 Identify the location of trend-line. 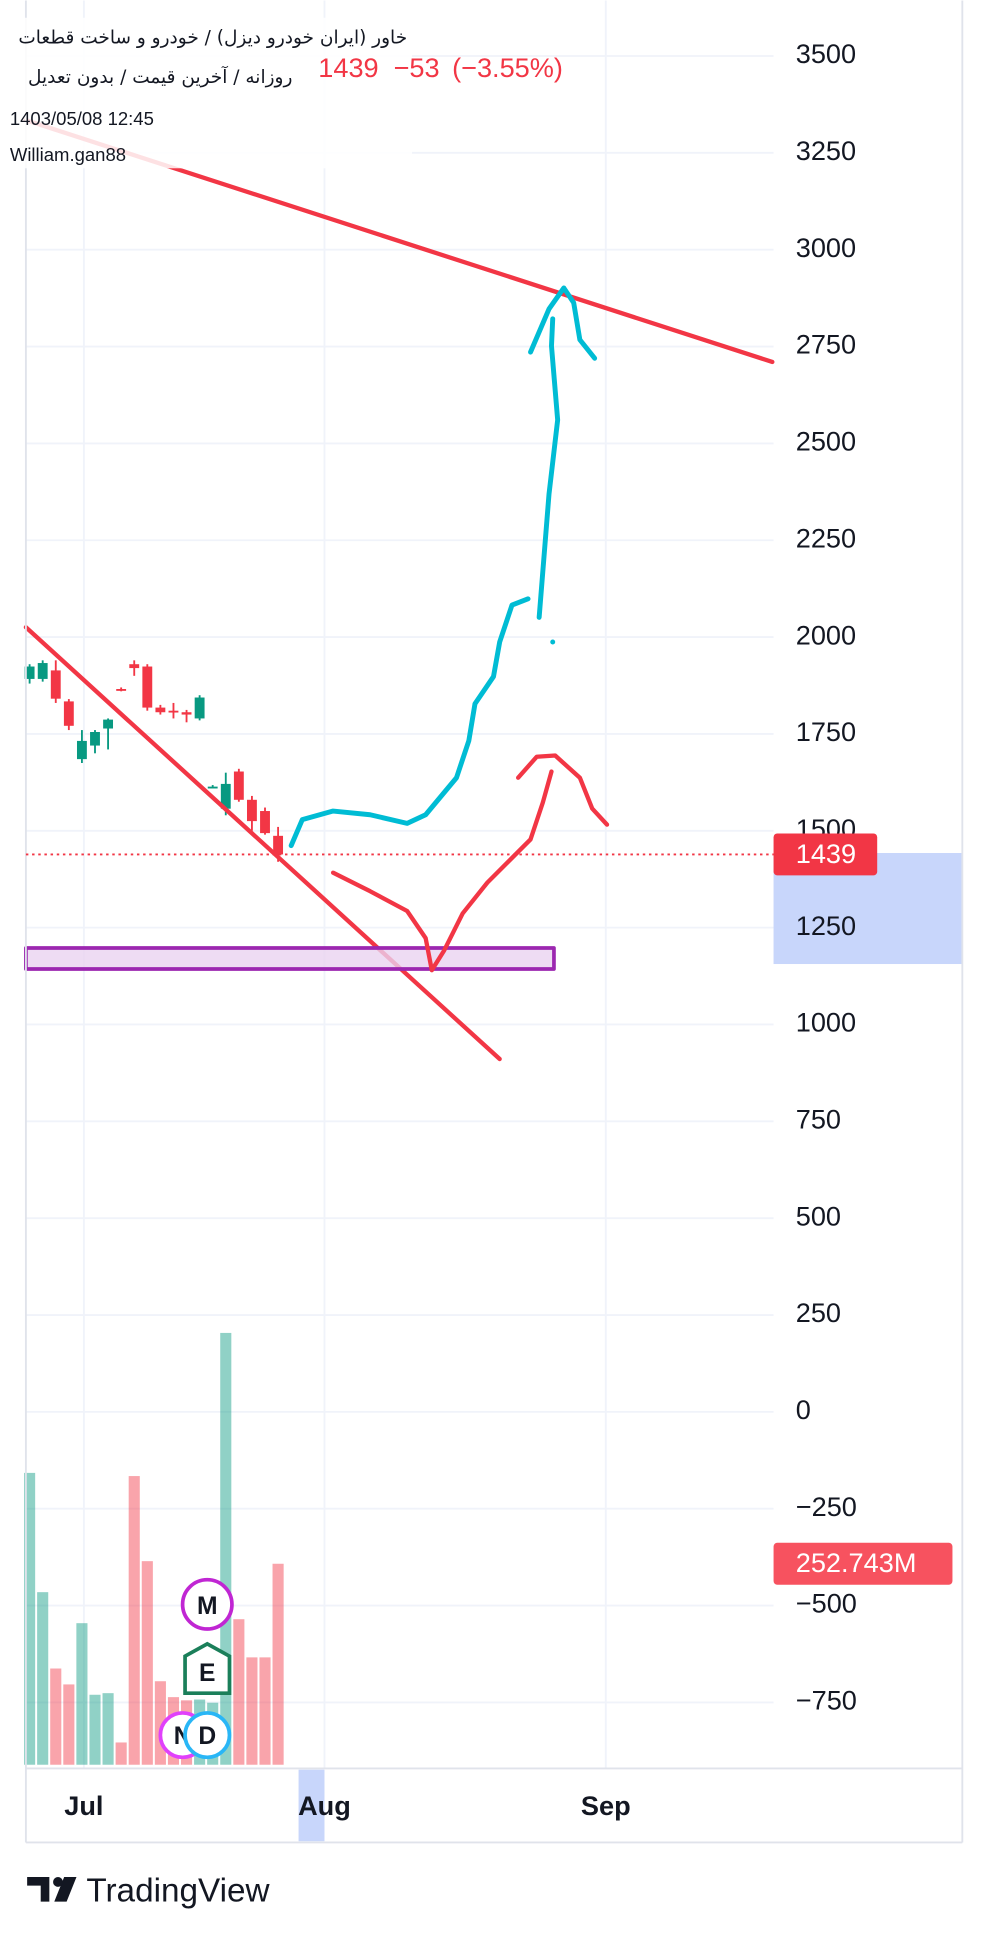
(262, 843).